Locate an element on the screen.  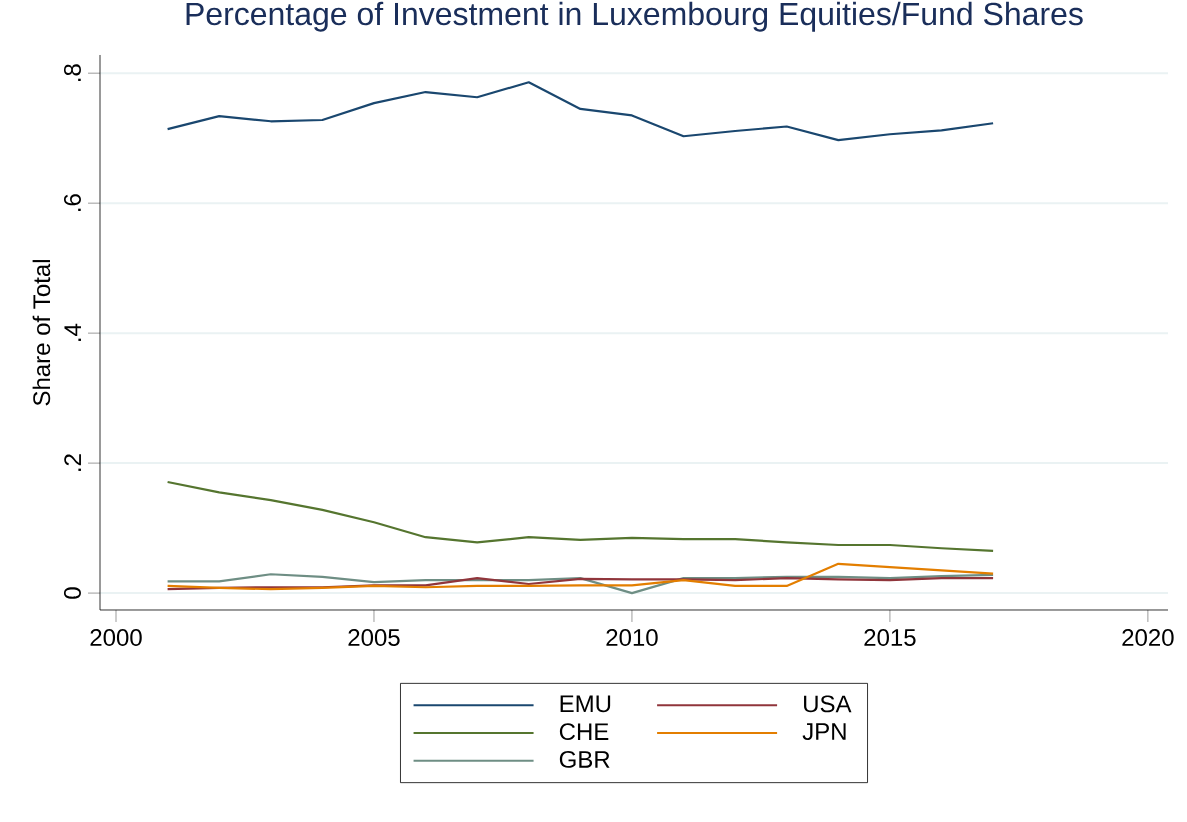
x-tick-label: 2010 is located at coordinates (632, 638).